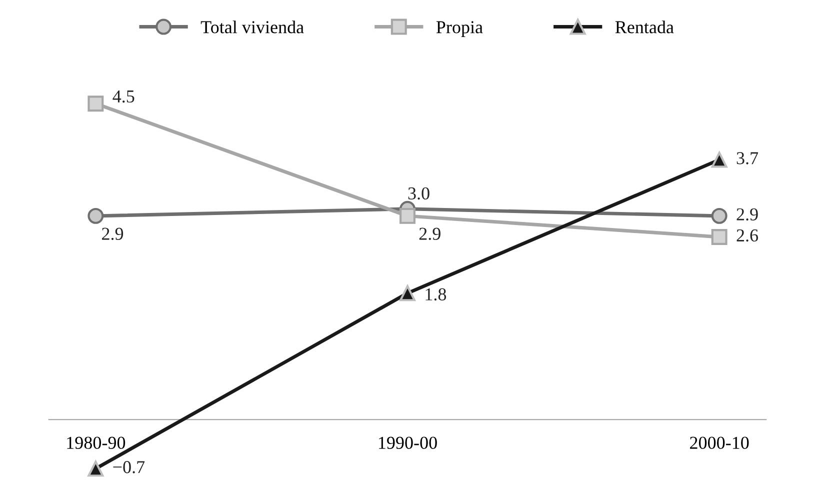 The image size is (815, 502). What do you see at coordinates (644, 27) in the screenshot?
I see `legend-label: Rentada` at bounding box center [644, 27].